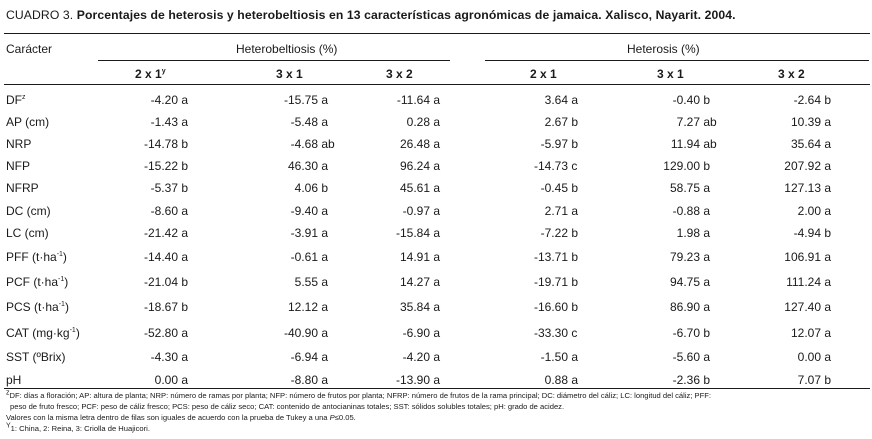 The height and width of the screenshot is (439, 872). I want to click on subheader-hb-3x1: 3 x 1, so click(289, 74).